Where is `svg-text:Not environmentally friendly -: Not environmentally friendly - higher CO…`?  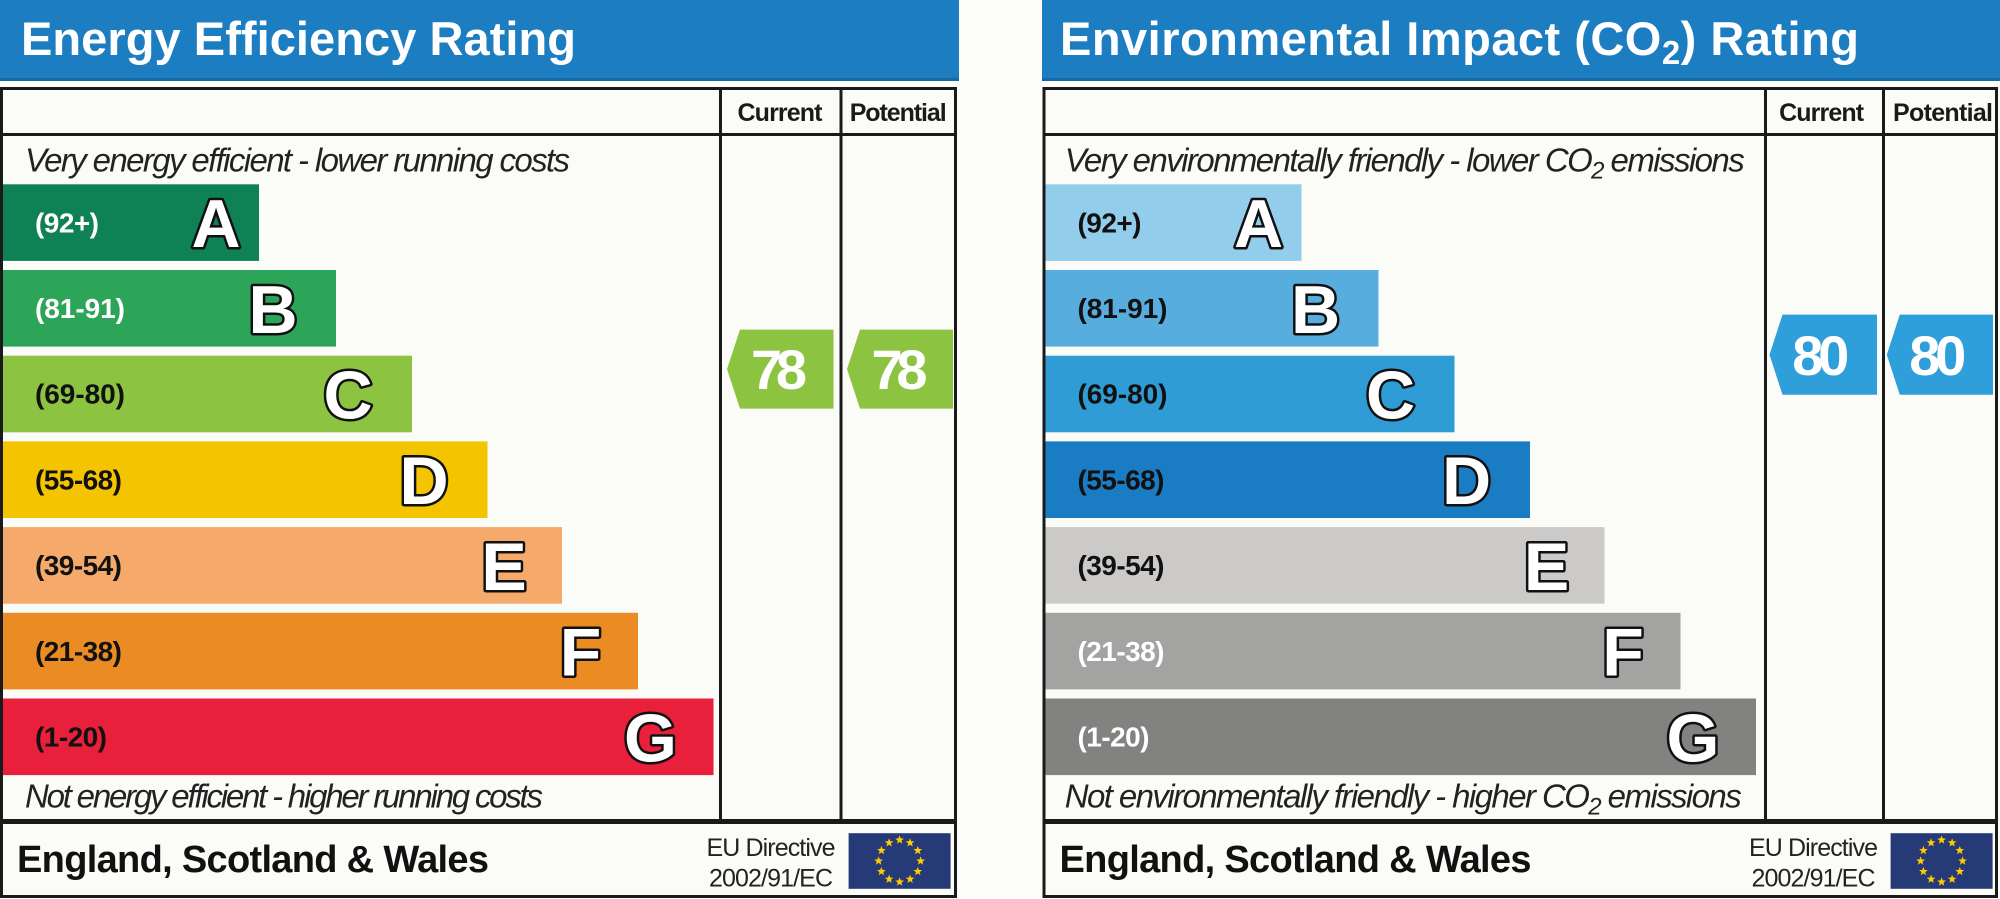 svg-text:Not environmentally friendly -: Not environmentally friendly - higher CO… is located at coordinates (1403, 798).